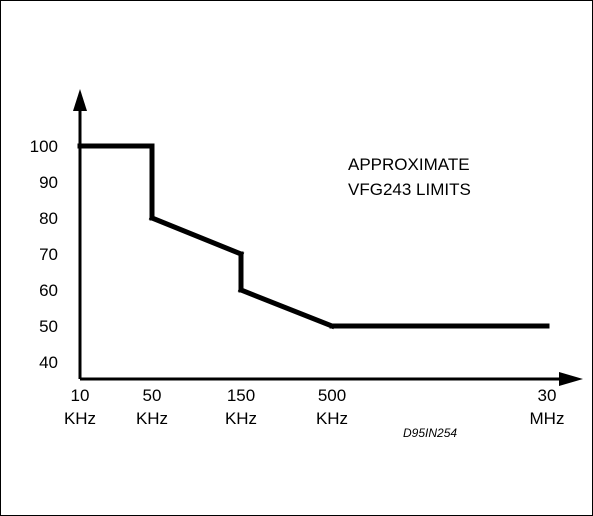 The height and width of the screenshot is (516, 593). What do you see at coordinates (547, 395) in the screenshot?
I see `x-tick-value: 30` at bounding box center [547, 395].